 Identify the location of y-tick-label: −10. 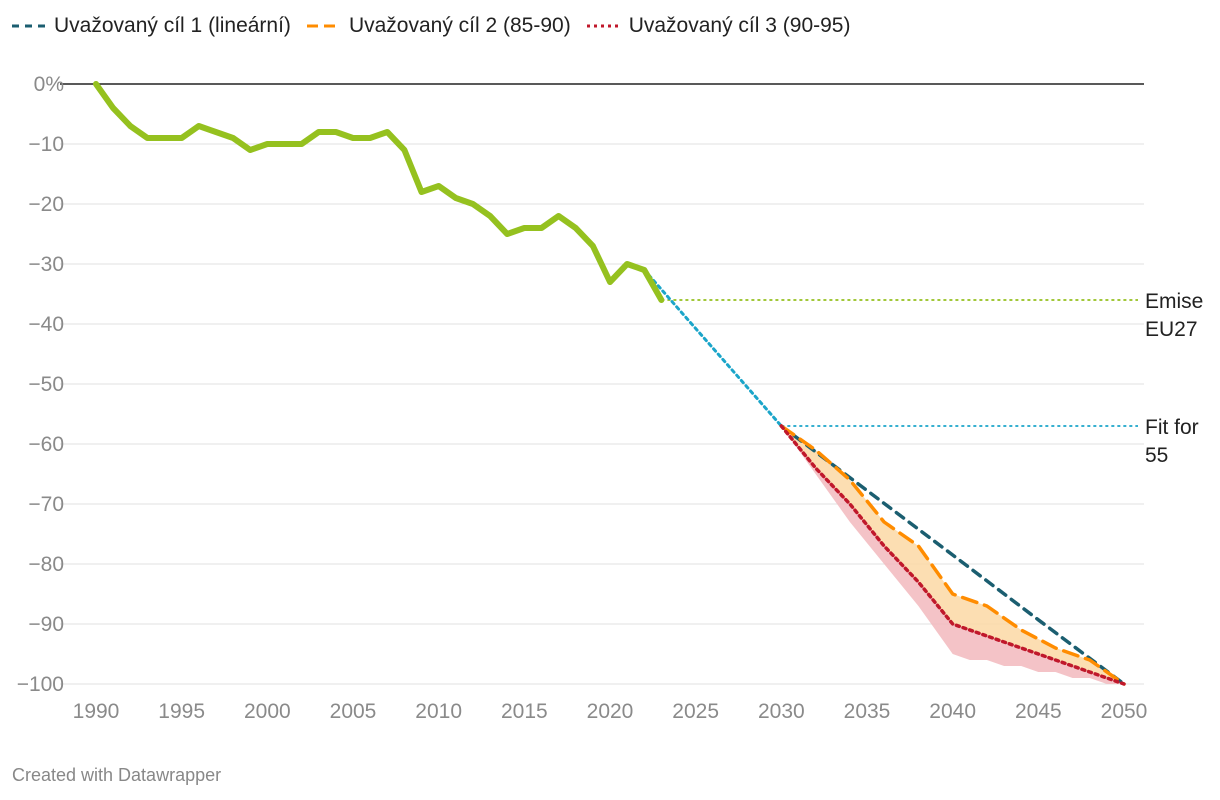
(46, 144).